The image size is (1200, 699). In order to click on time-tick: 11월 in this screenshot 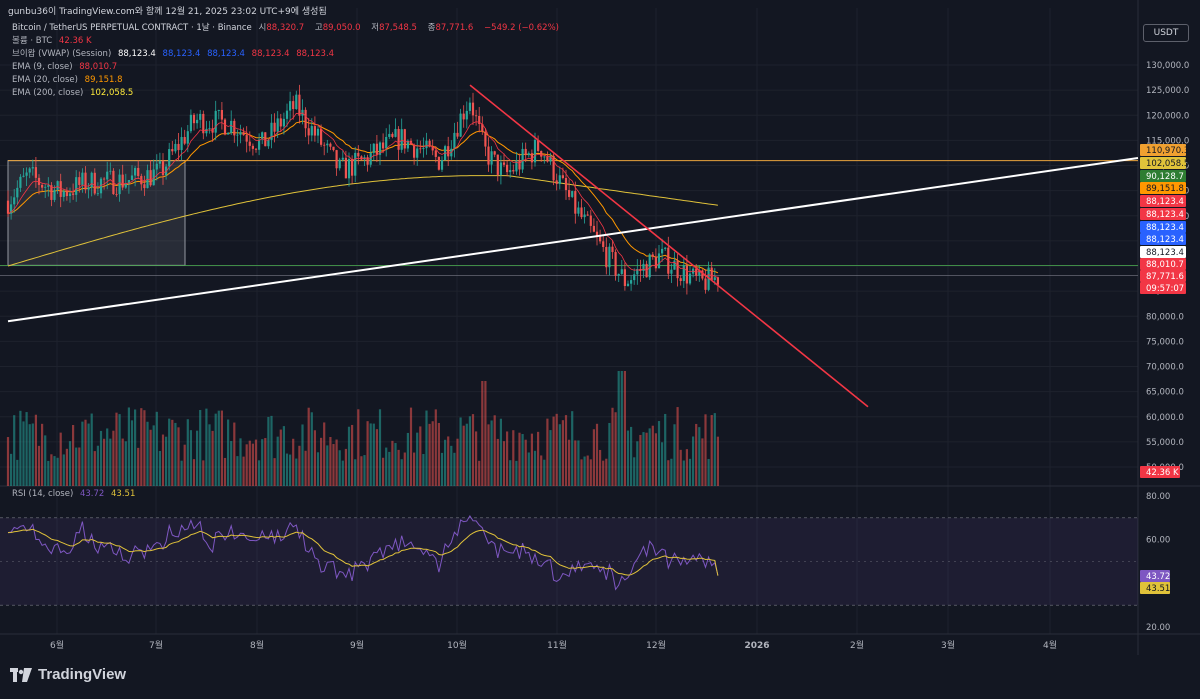, I will do `click(557, 645)`.